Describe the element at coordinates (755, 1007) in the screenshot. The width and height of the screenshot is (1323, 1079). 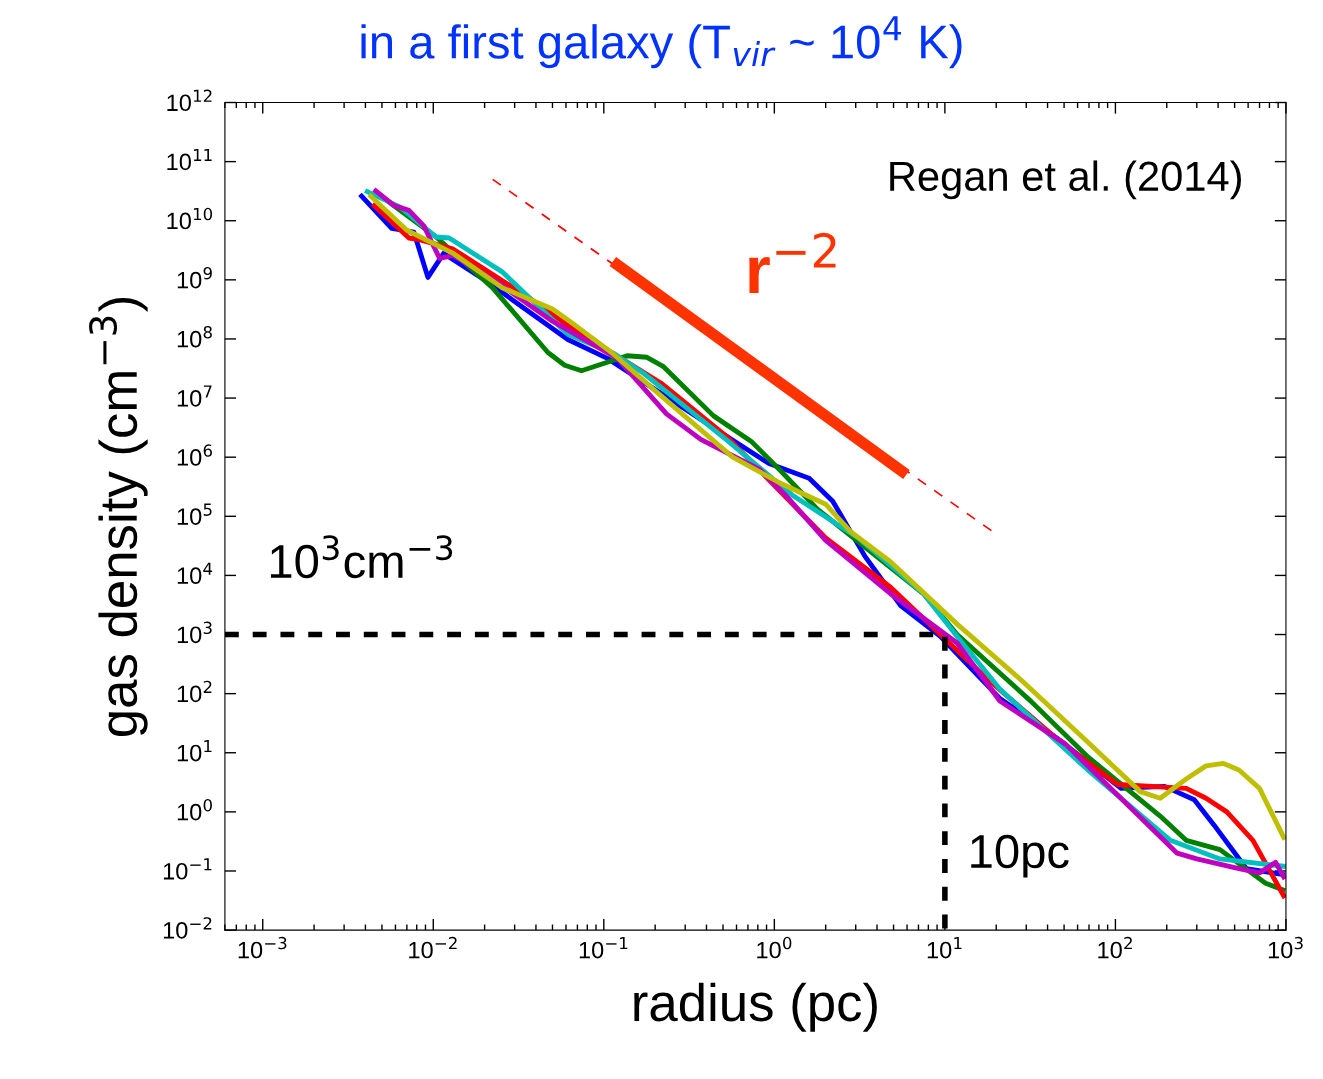
I see `x-axis-title: radius (pc)` at that location.